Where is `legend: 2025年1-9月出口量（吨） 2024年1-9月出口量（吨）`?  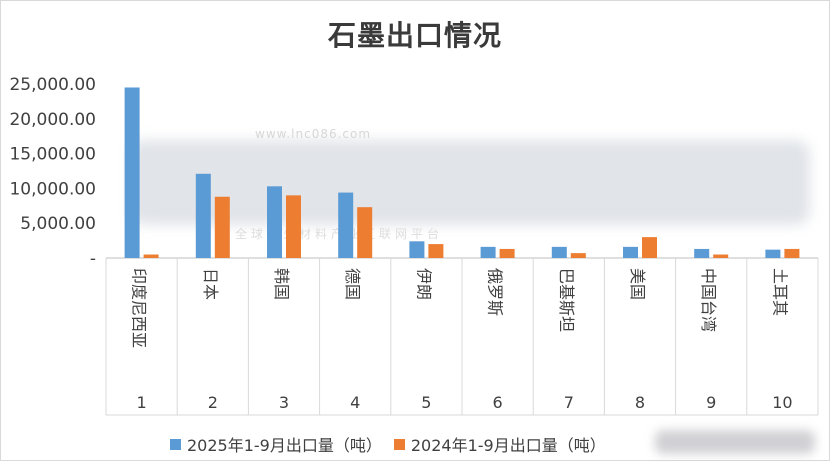
legend: 2025年1-9月出口量（吨） 2024年1-9月出口量（吨） is located at coordinates (391, 444).